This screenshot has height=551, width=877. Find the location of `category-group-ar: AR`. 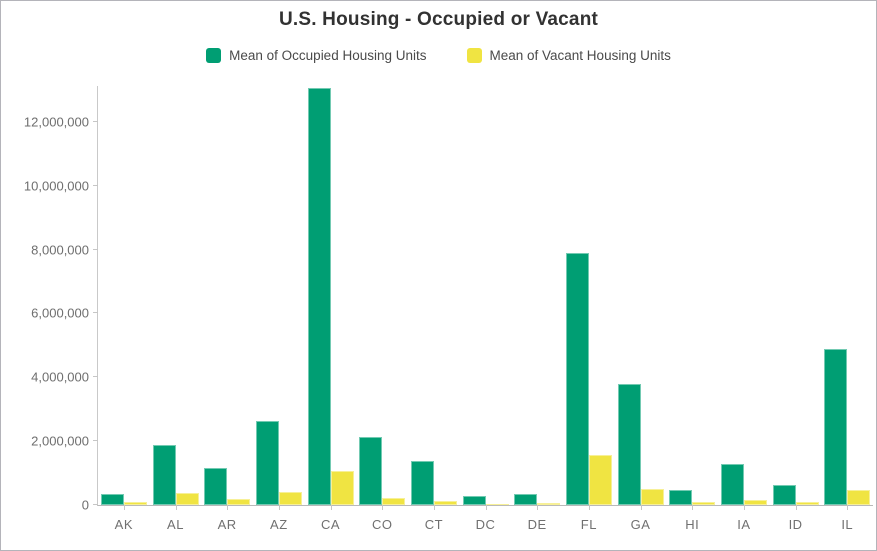

category-group-ar: AR is located at coordinates (227, 309).